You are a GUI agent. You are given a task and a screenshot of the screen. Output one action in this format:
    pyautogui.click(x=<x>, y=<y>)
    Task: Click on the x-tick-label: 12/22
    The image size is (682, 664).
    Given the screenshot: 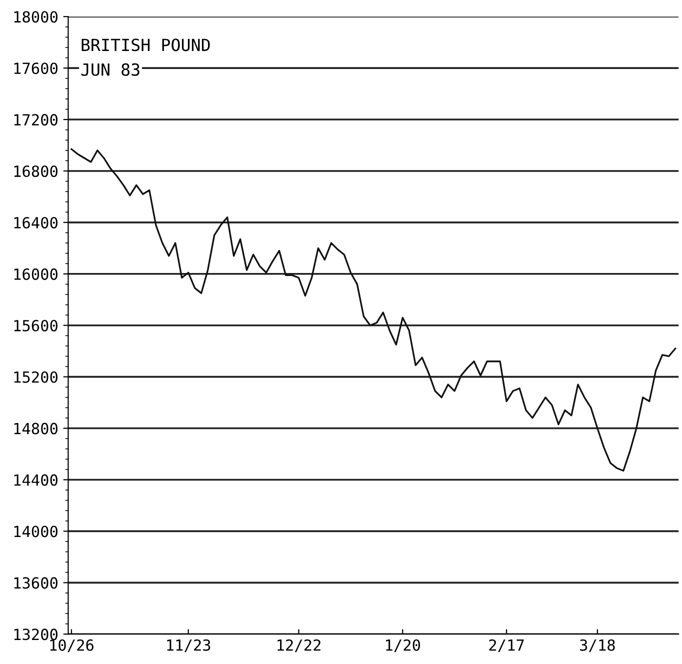 What is the action you would take?
    pyautogui.click(x=299, y=645)
    